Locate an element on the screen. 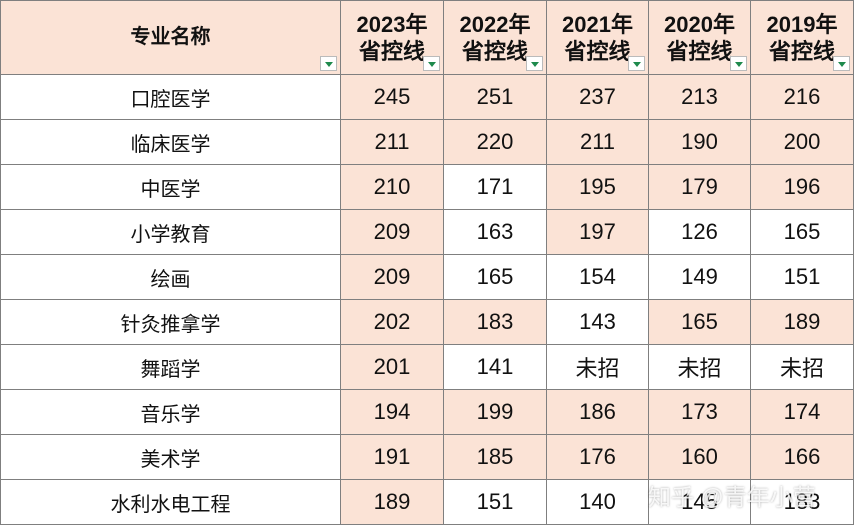  major-name: 水利水电工程 is located at coordinates (170, 502).